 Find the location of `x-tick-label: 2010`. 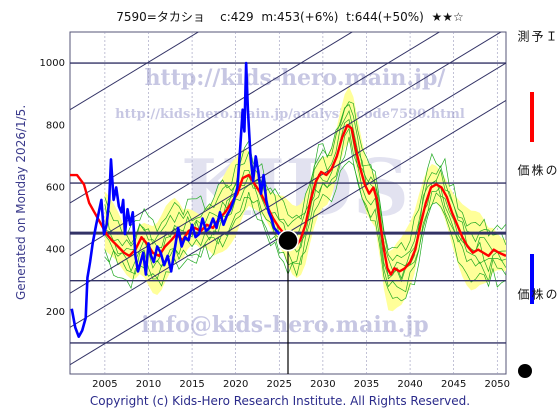

x-tick-label: 2010 is located at coordinates (148, 384).